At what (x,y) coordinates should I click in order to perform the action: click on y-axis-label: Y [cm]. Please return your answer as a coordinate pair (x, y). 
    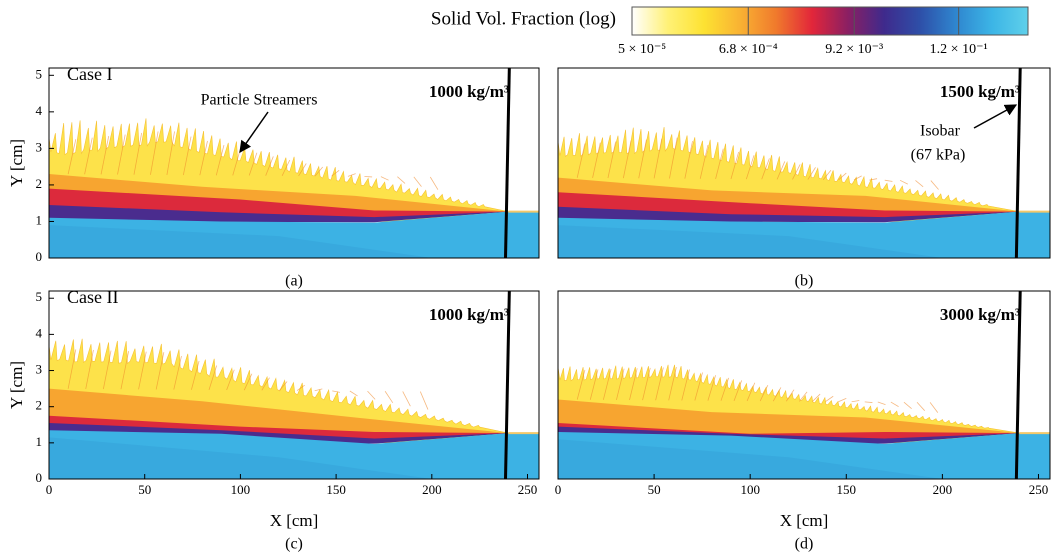
    Looking at the image, I should click on (16, 163).